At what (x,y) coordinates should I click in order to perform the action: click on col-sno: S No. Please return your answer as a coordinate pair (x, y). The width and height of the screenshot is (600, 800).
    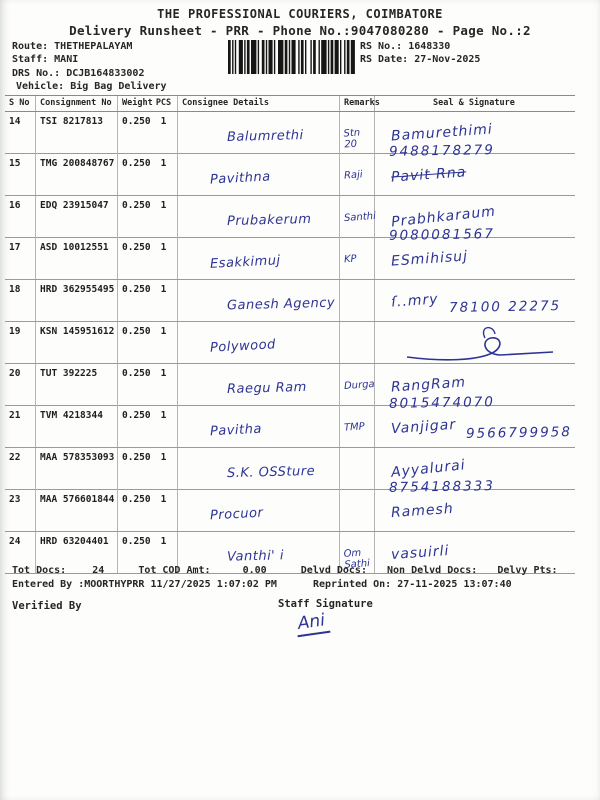
    Looking at the image, I should click on (20, 103).